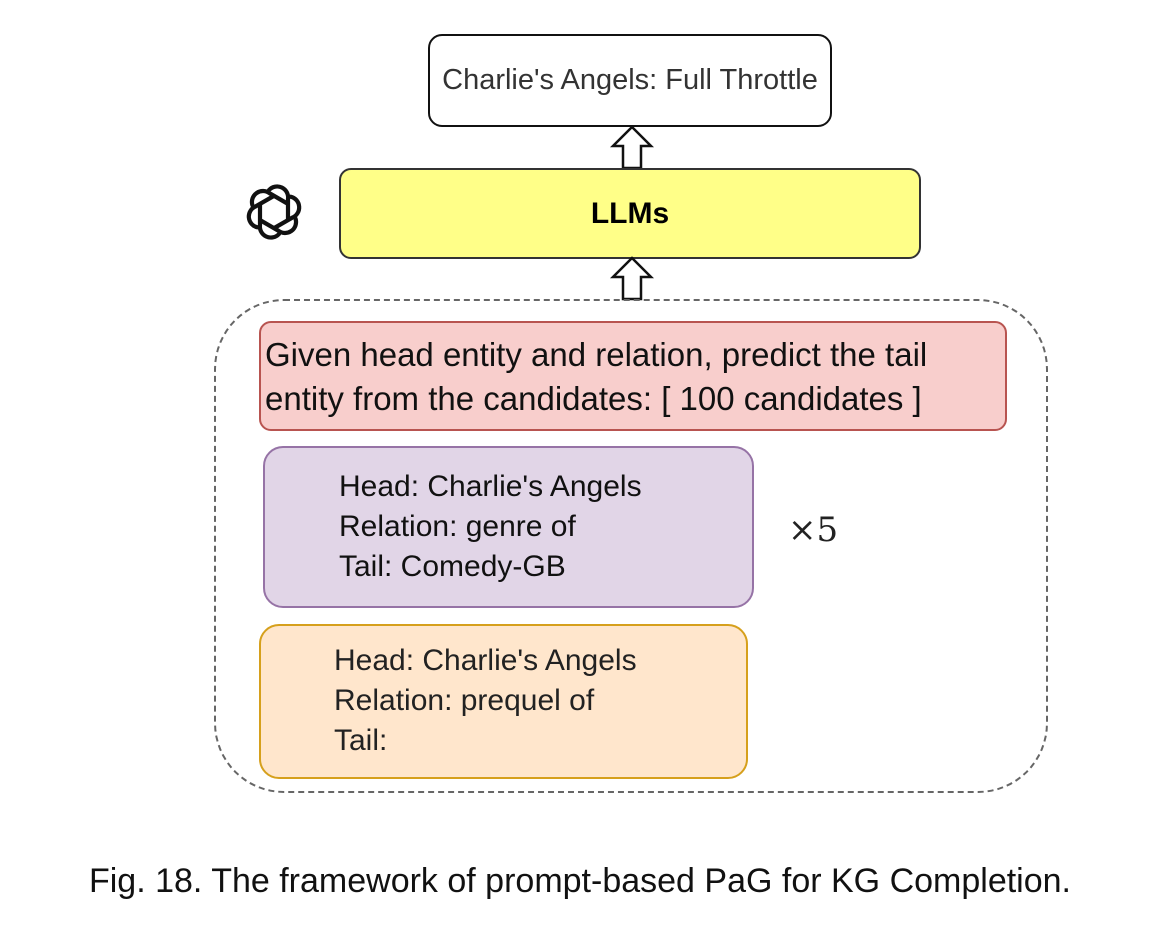 The width and height of the screenshot is (1170, 930). Describe the element at coordinates (813, 530) in the screenshot. I see `example-multiplier: ×5` at that location.